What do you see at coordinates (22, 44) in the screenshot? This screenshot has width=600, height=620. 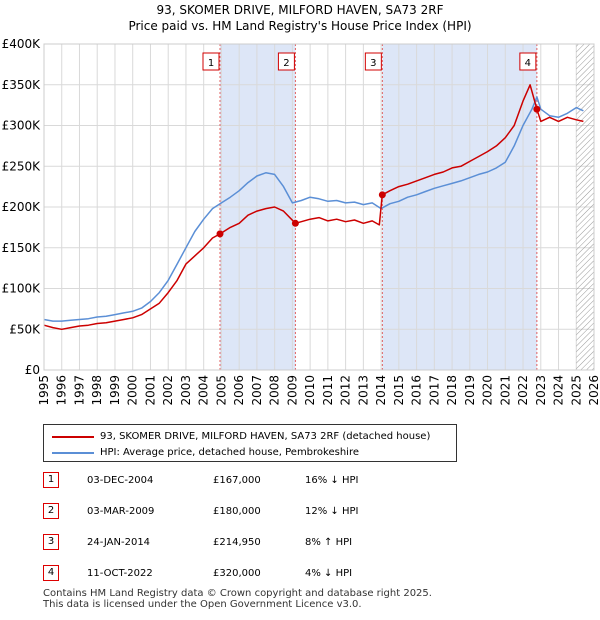 I see `y-tick-label: £400K` at bounding box center [22, 44].